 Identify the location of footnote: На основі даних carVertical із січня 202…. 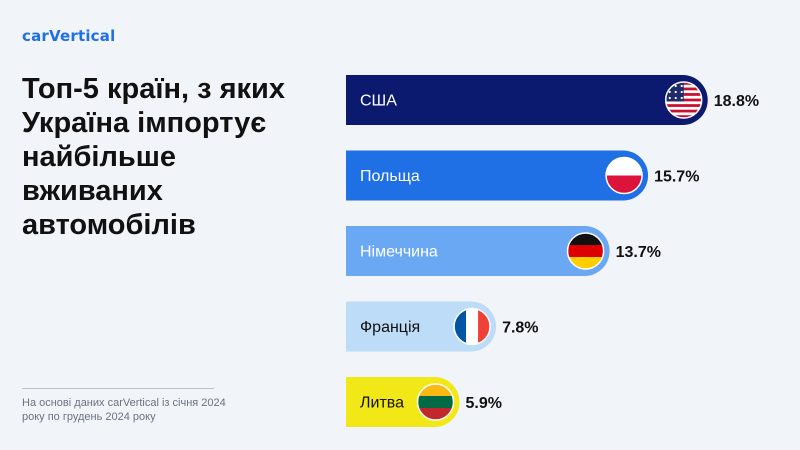
(124, 410).